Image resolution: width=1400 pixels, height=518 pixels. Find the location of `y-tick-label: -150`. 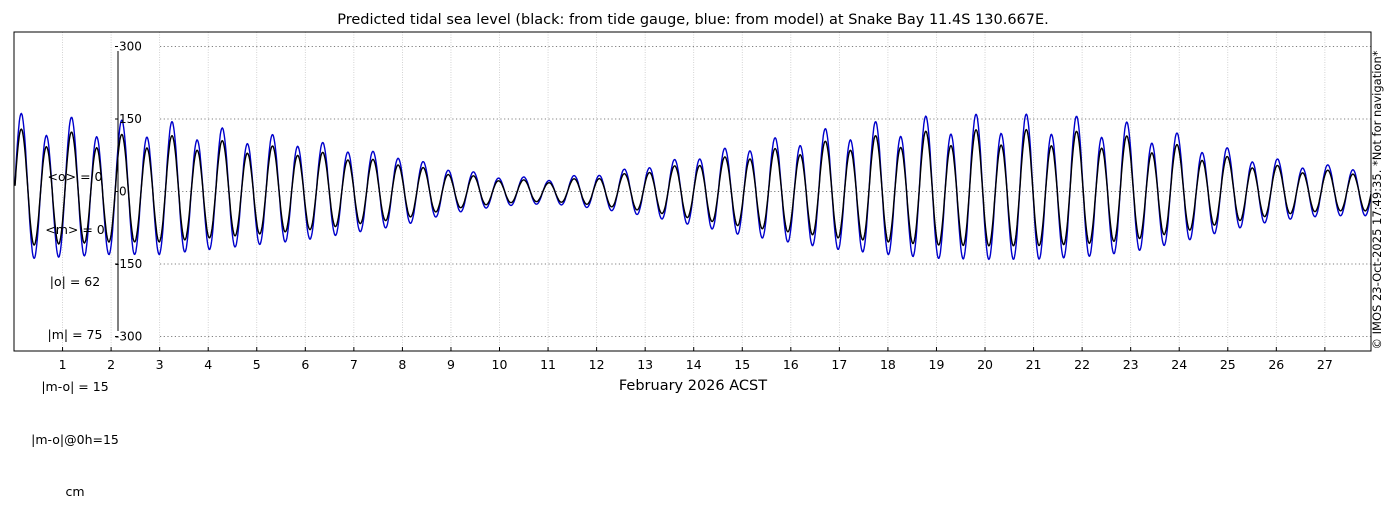

y-tick-label: -150 is located at coordinates (128, 264).